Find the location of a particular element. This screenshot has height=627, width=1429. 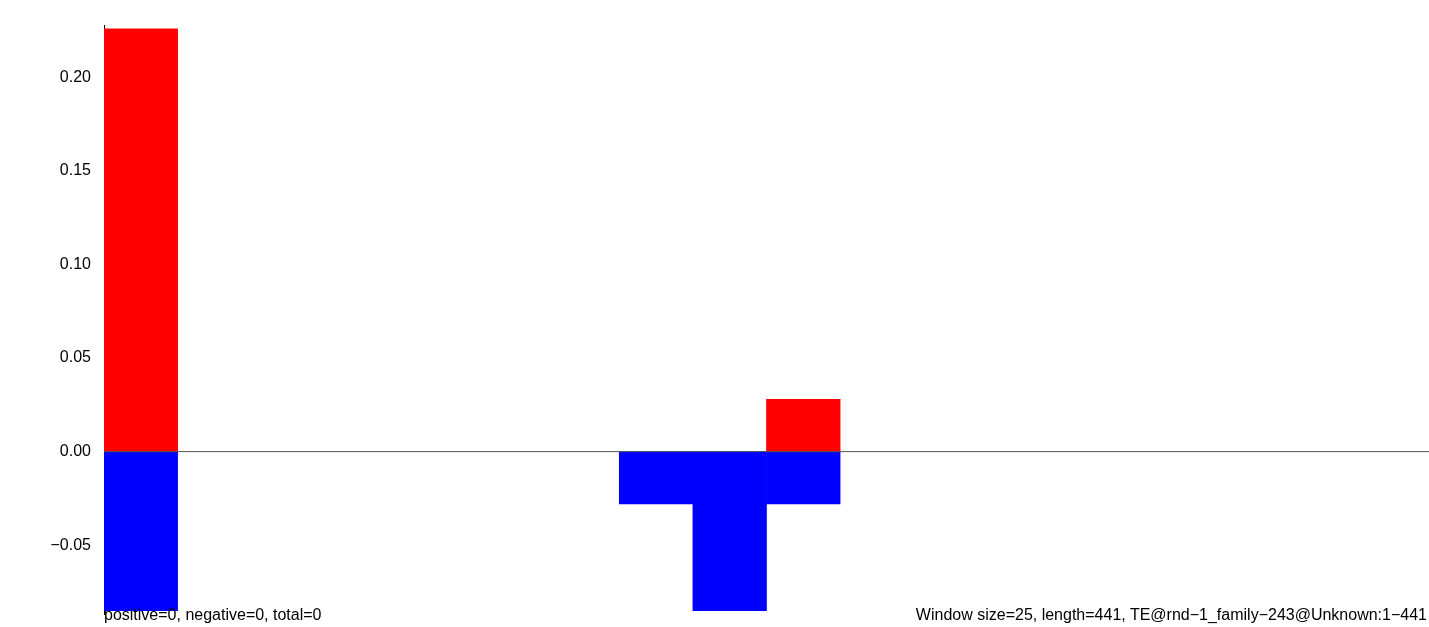

y-tick-label: 0.20 is located at coordinates (75, 76).